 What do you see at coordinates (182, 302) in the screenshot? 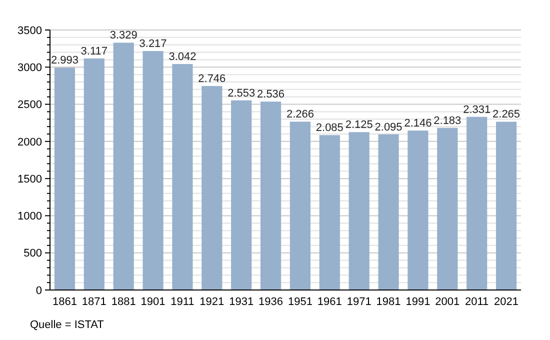
I see `x-tick-label: 1911` at bounding box center [182, 302].